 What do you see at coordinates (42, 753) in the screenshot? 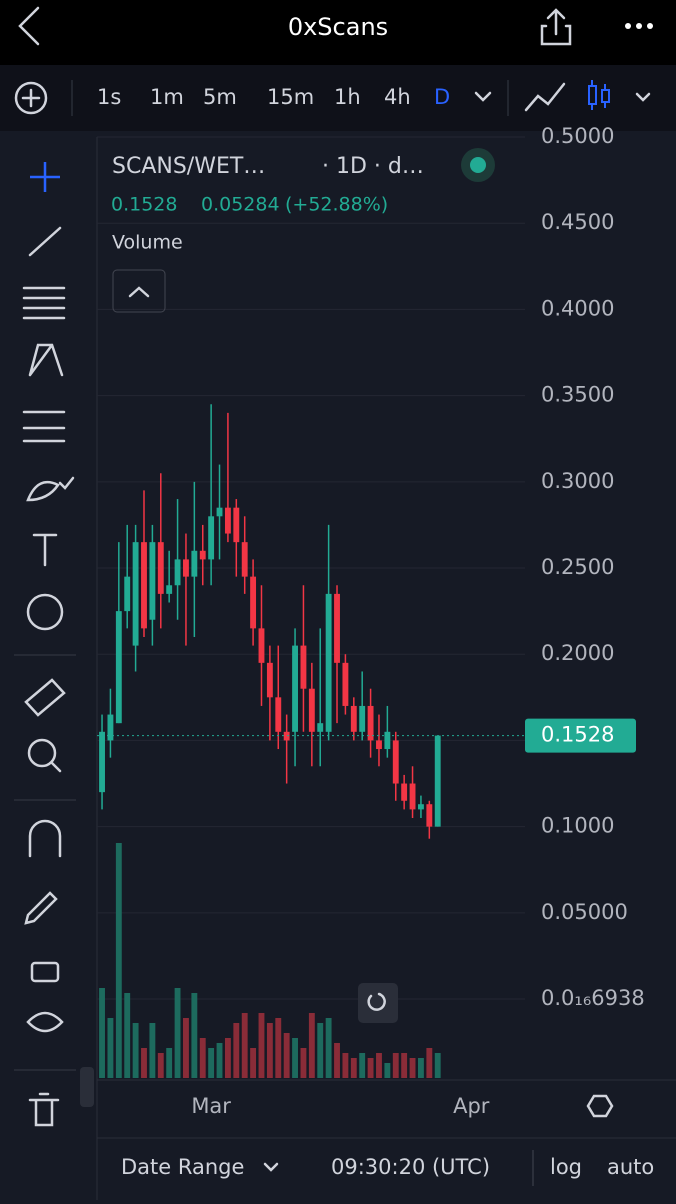
I see `zoom-tool` at bounding box center [42, 753].